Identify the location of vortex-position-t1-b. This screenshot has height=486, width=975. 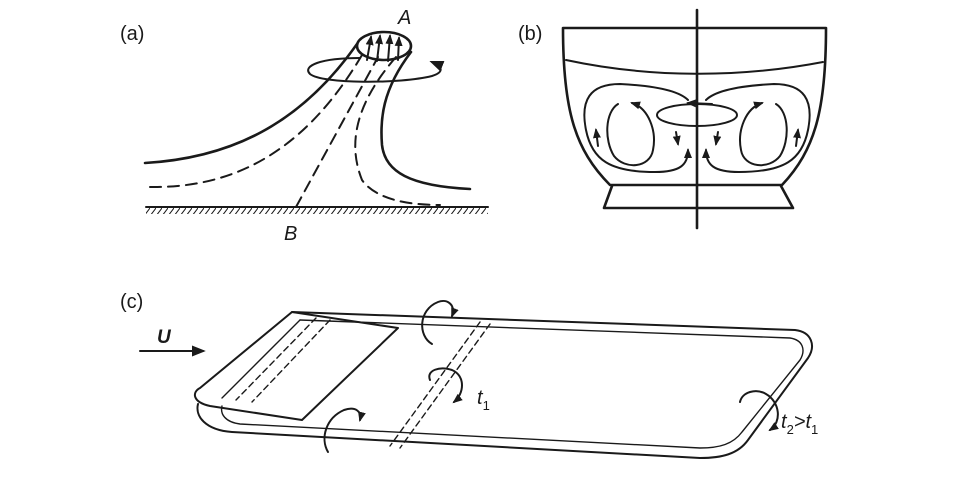
(445, 386).